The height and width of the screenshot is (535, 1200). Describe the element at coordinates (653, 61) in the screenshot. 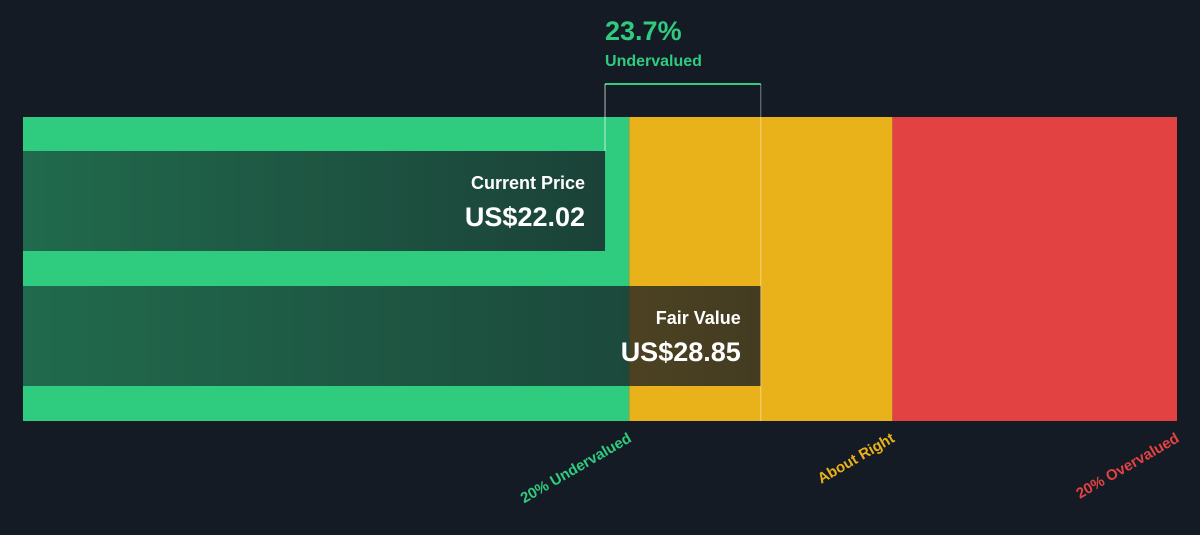

I see `annotation-text: Undervalued` at that location.